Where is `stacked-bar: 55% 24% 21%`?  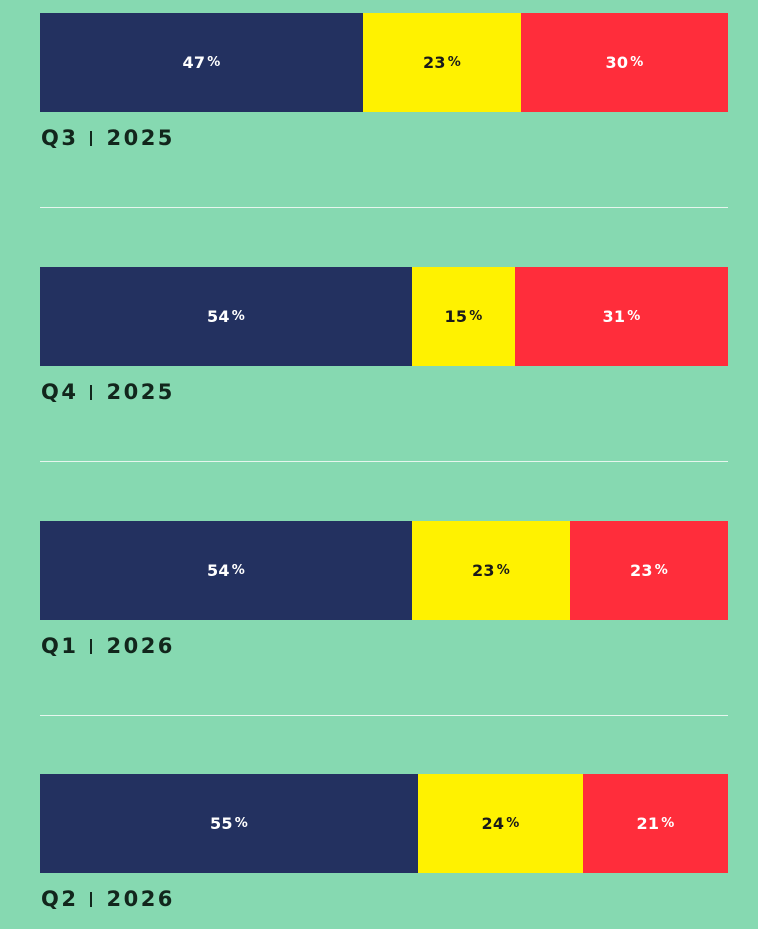
stacked-bar: 55% 24% 21% is located at coordinates (384, 823).